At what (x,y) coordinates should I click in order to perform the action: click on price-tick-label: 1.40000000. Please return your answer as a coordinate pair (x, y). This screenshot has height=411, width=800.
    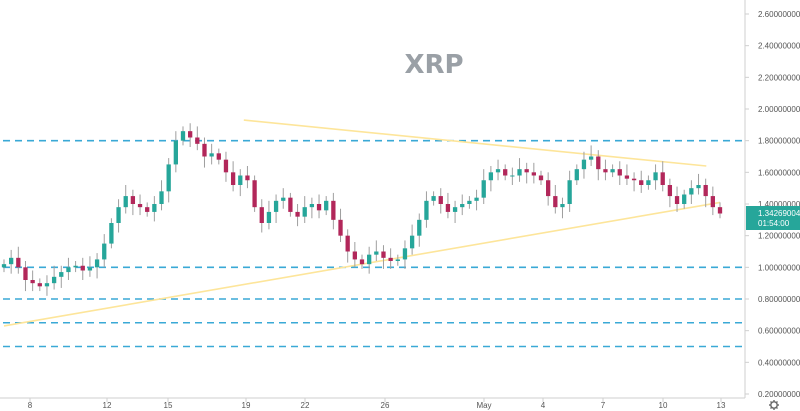
    Looking at the image, I should click on (779, 204).